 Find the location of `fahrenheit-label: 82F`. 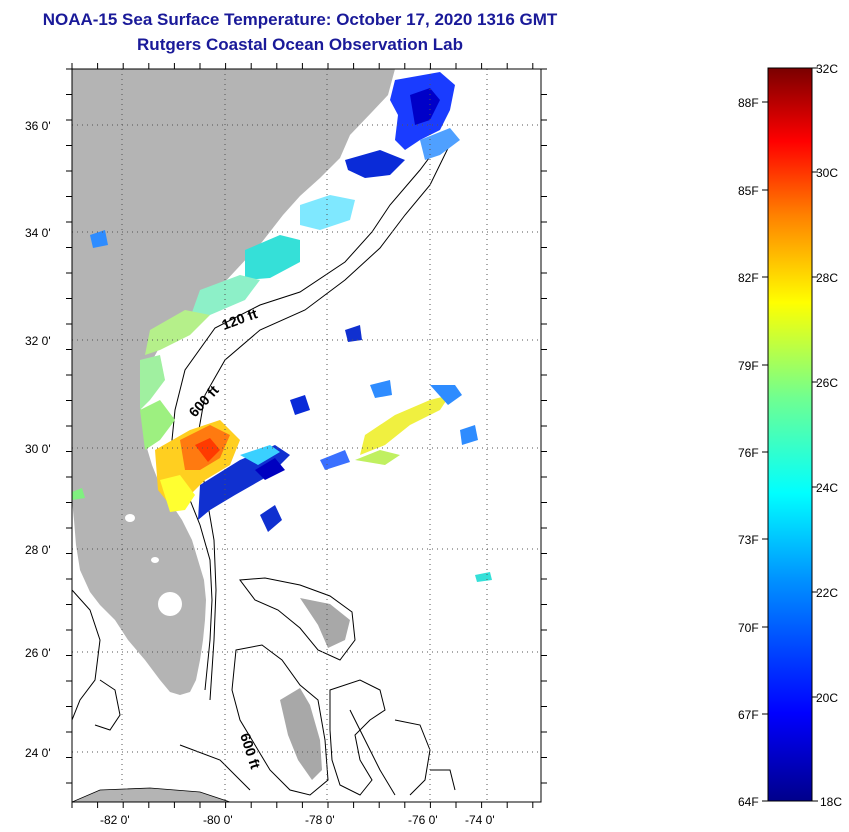

fahrenheit-label: 82F is located at coordinates (748, 278).